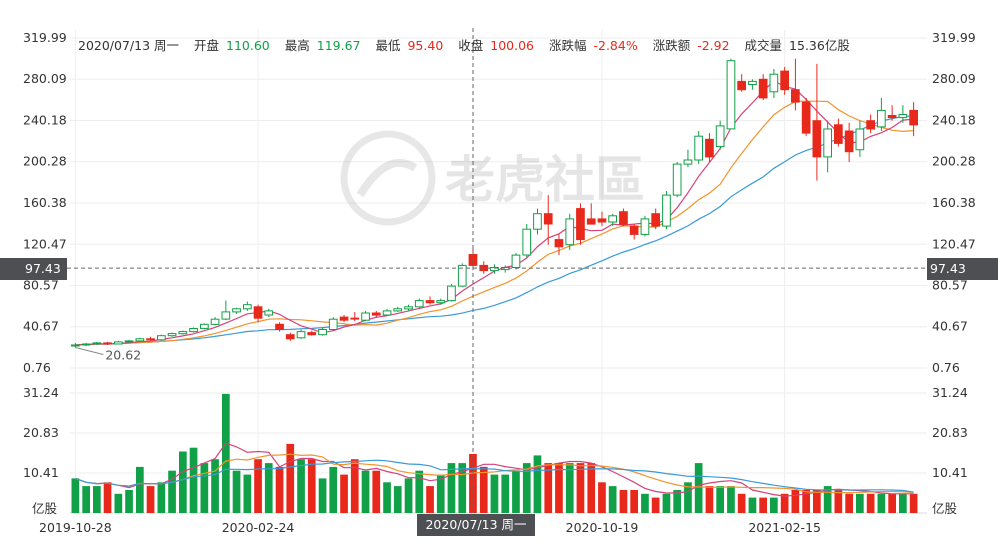  Describe the element at coordinates (950, 432) in the screenshot. I see `volume-tick-right: 20.83` at that location.